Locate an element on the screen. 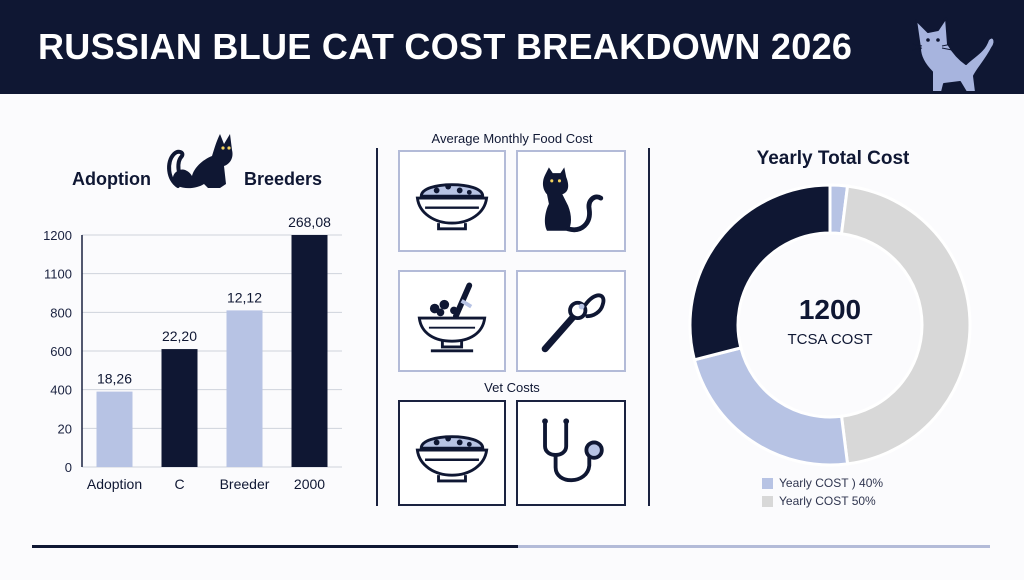  bar-value-label: 268,08 is located at coordinates (309, 222).